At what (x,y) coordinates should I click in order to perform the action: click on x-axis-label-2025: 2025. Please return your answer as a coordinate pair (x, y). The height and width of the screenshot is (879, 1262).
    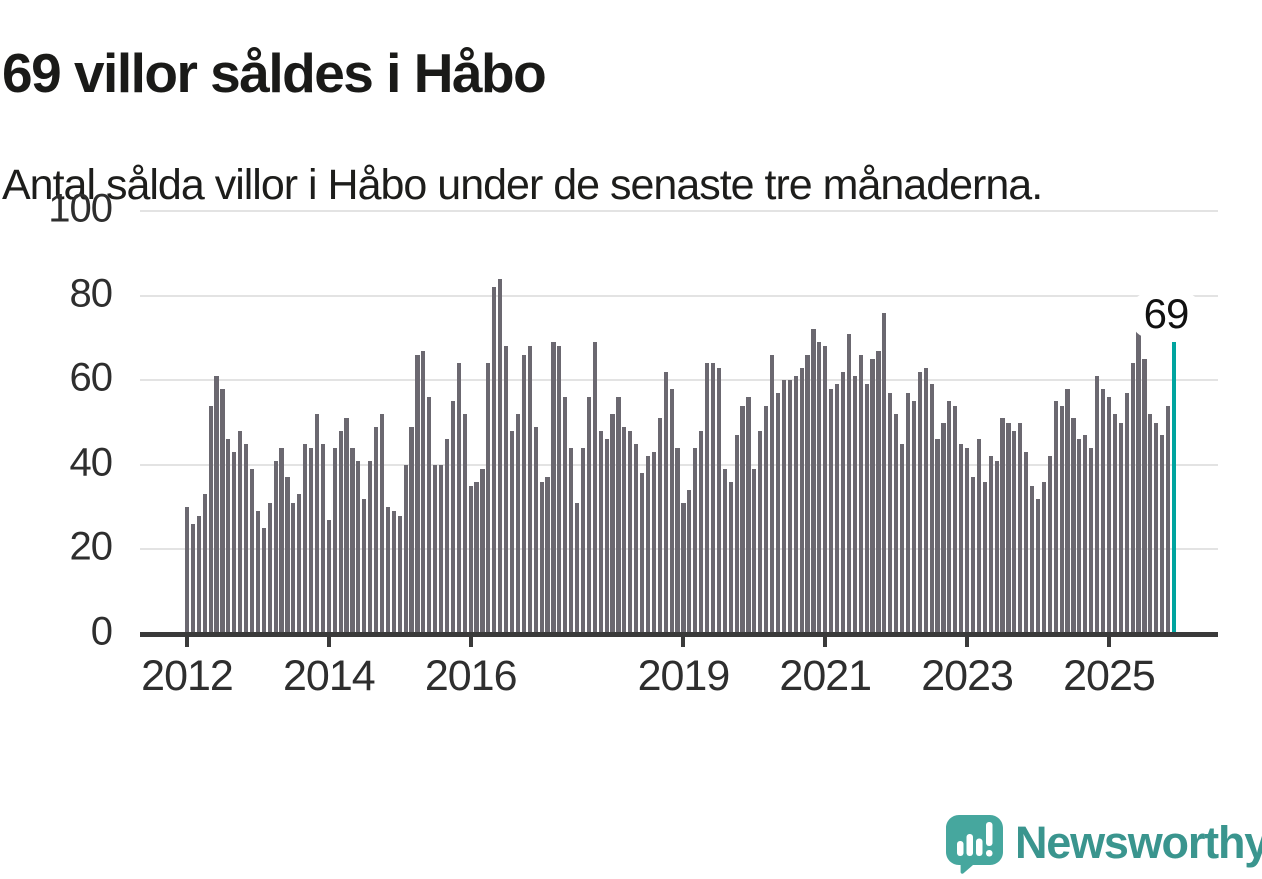
    Looking at the image, I should click on (1109, 676).